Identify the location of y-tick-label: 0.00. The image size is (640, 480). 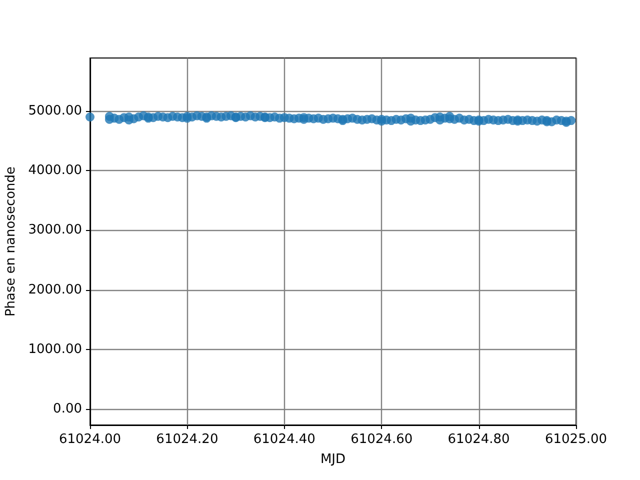
(67, 408).